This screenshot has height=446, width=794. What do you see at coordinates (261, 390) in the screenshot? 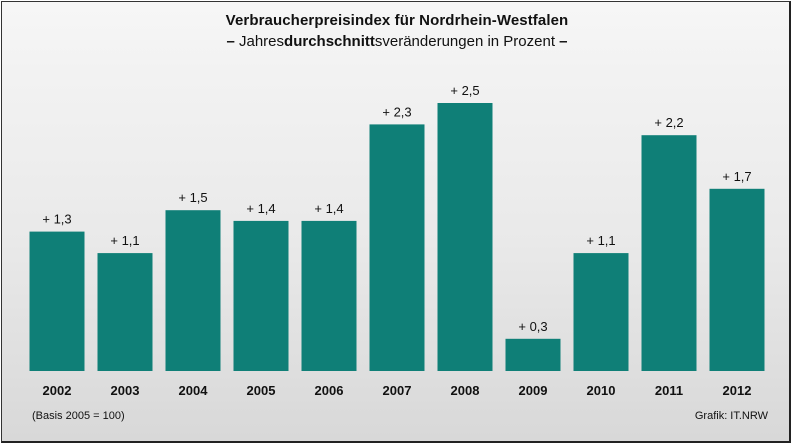
I see `x-tick-2005: 2005` at bounding box center [261, 390].